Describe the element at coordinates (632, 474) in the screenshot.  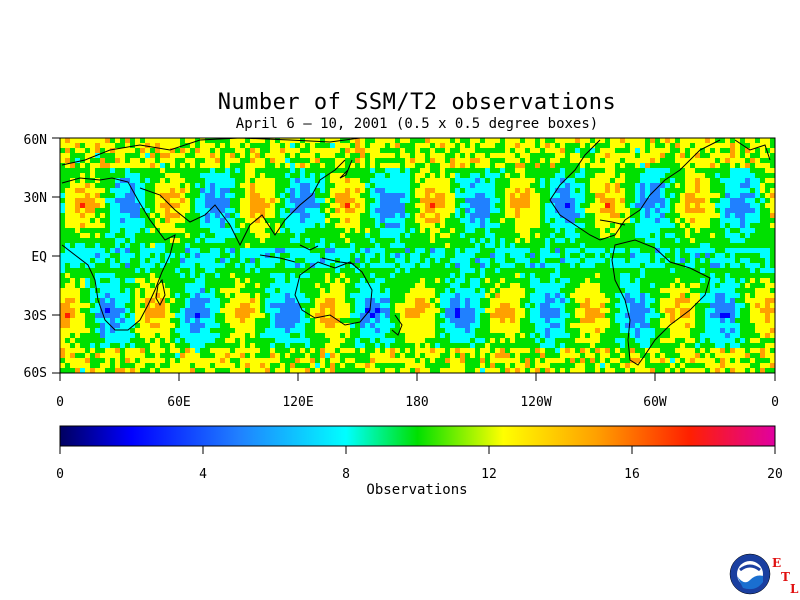
I see `colorbar-tick-label: 16` at that location.